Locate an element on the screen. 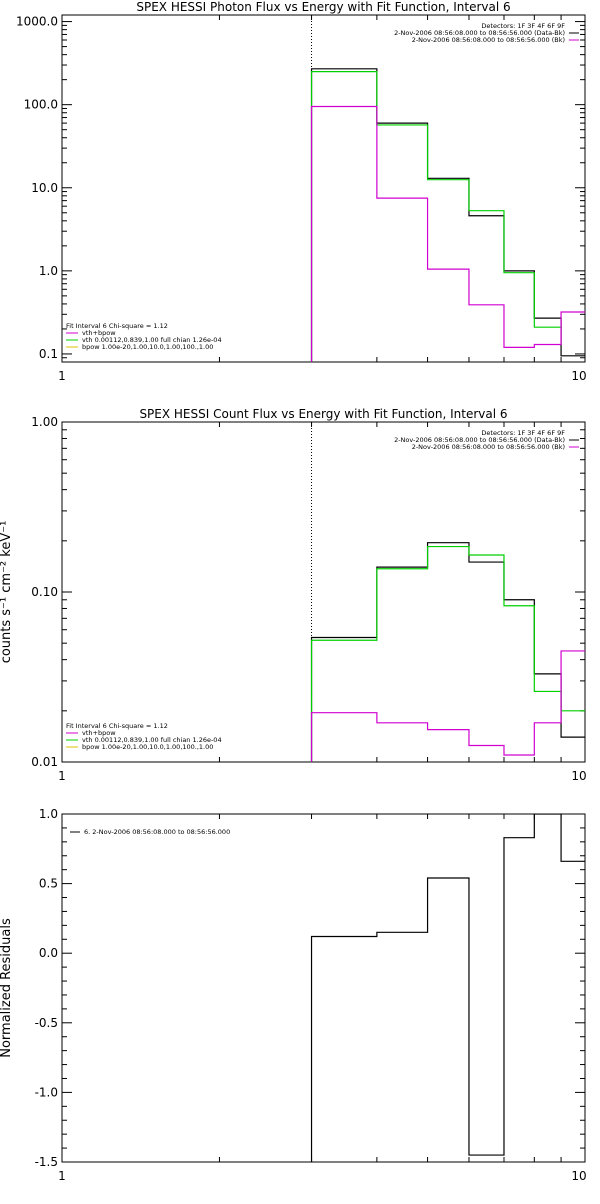 This screenshot has width=600, height=1204. y-tick-label: -1.0 is located at coordinates (46, 1092).